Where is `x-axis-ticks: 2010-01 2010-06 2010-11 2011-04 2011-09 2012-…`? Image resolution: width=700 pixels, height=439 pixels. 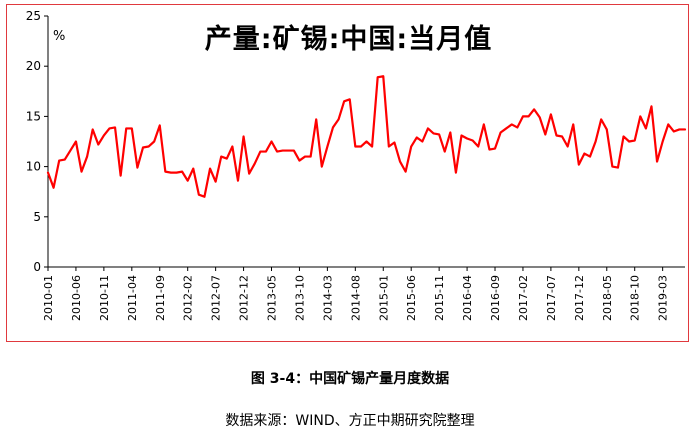 x-axis-ticks: 2010-01 2010-06 2010-11 2011-04 2011-09 2012-… is located at coordinates (356, 294).